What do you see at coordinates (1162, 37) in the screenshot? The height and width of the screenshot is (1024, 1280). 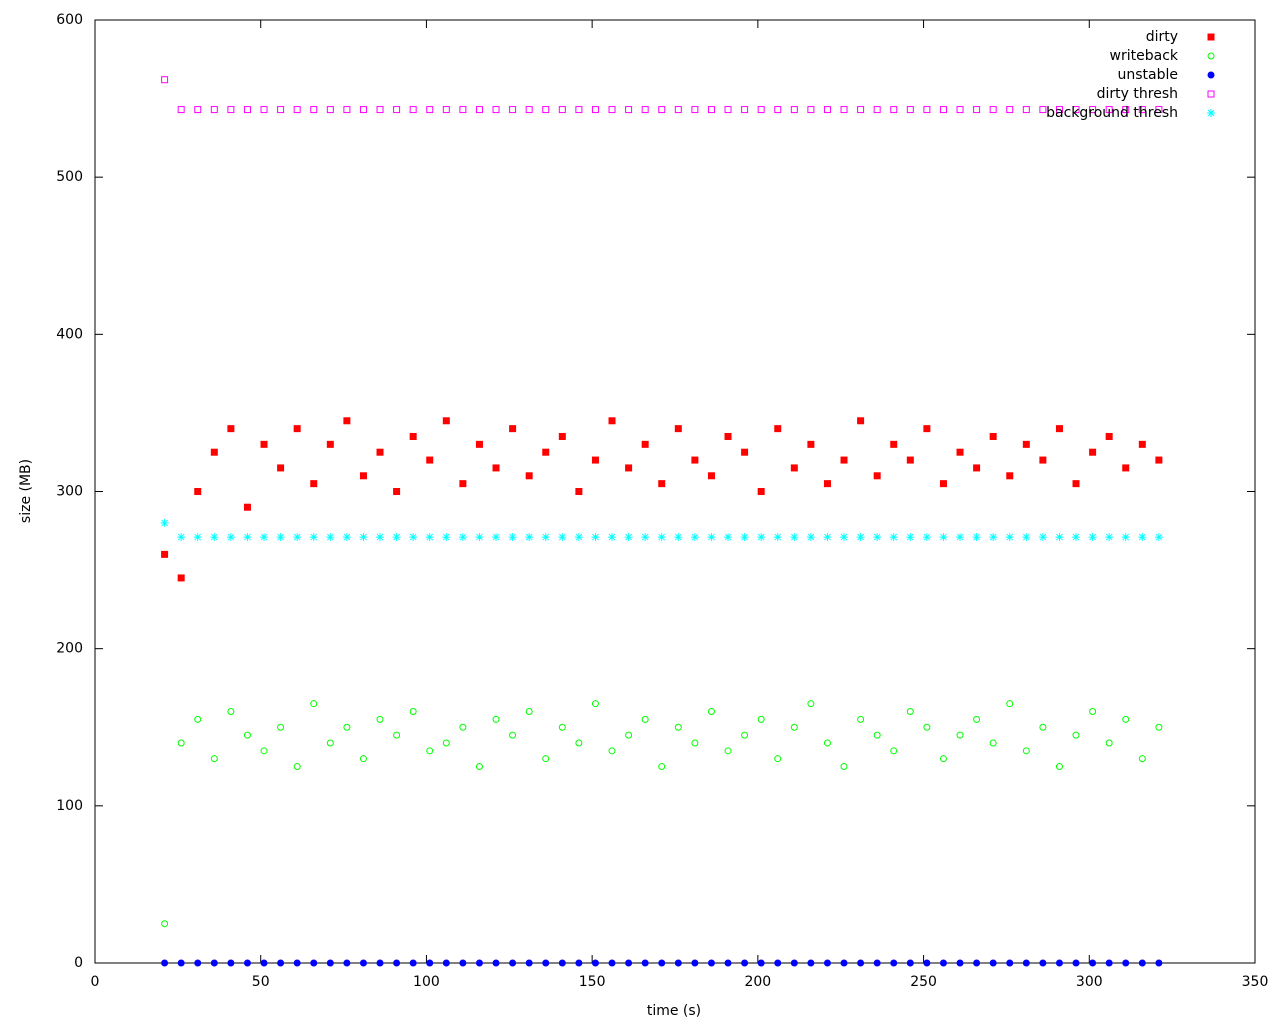 I see `legend-label: dirty` at bounding box center [1162, 37].